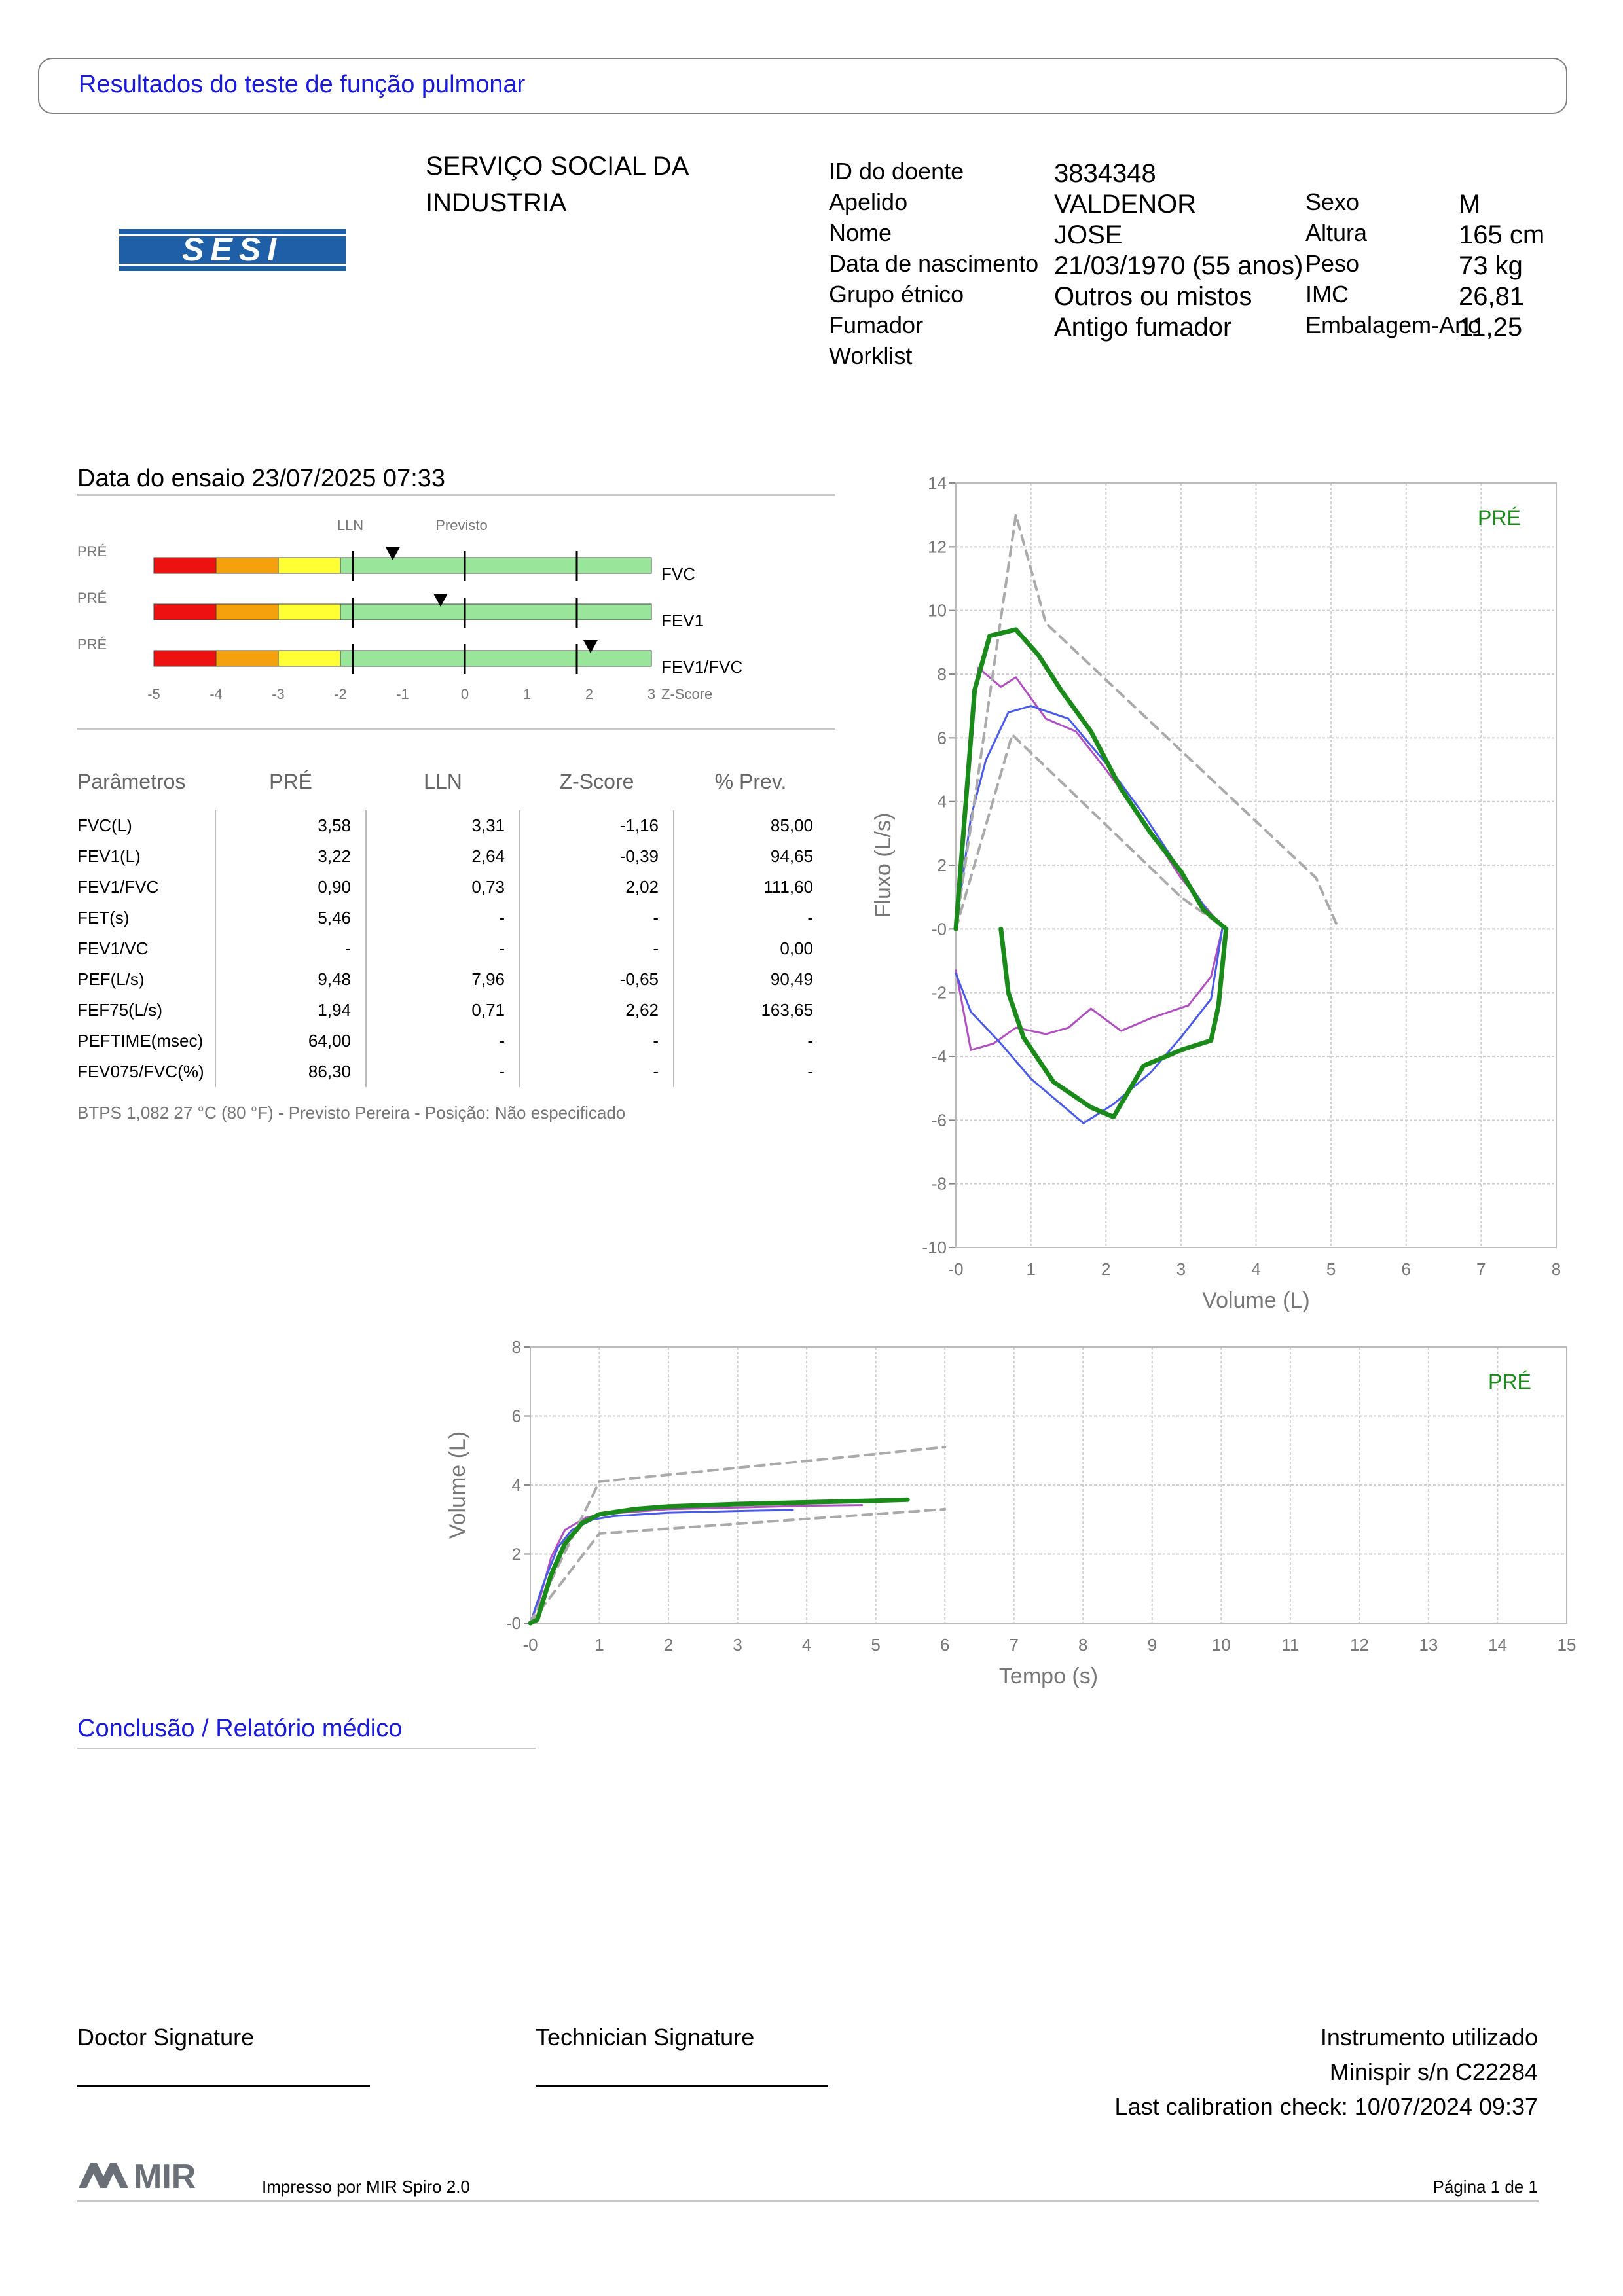  I want to click on x-axis-label: Volume (L), so click(1255, 1300).